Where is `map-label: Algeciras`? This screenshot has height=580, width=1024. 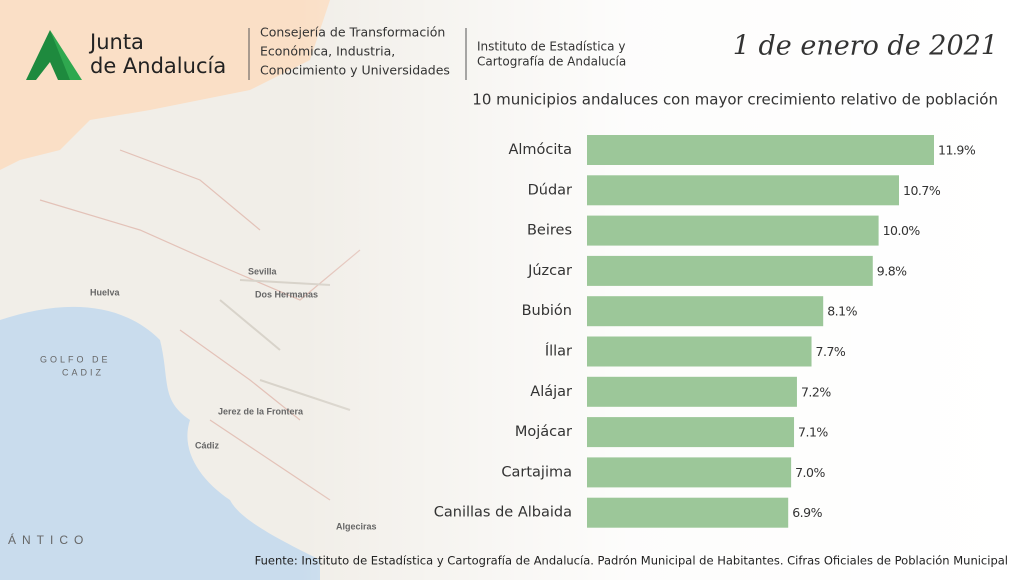 map-label: Algeciras is located at coordinates (356, 526).